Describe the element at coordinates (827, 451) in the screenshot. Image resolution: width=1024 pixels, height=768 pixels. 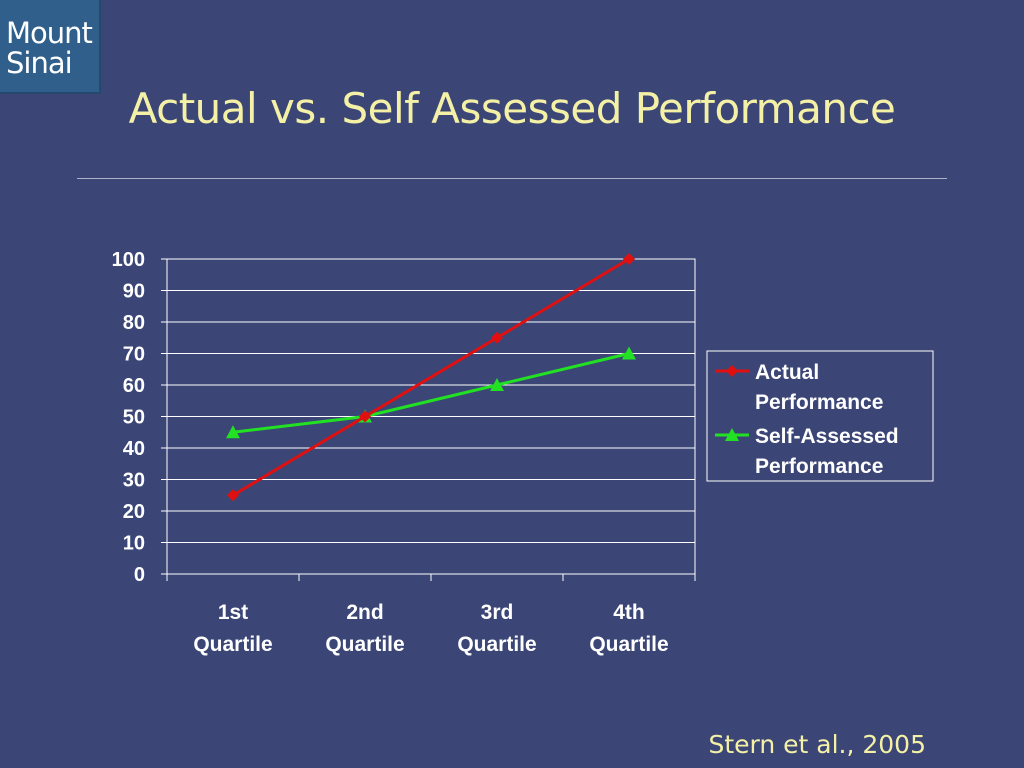
I see `legend-label: Self-Assessed Performance` at that location.